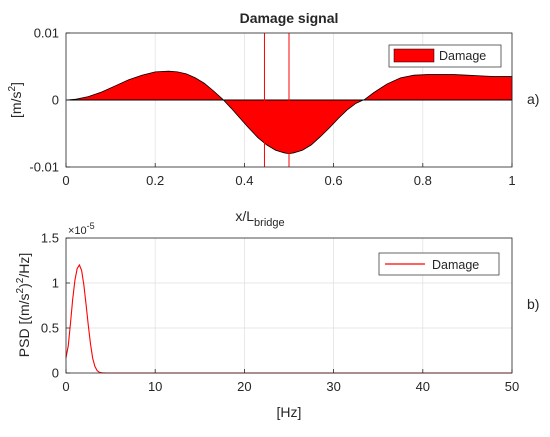 The image size is (550, 437). What do you see at coordinates (155, 386) in the screenshot?
I see `plot-b-xtick-label: 10` at bounding box center [155, 386].